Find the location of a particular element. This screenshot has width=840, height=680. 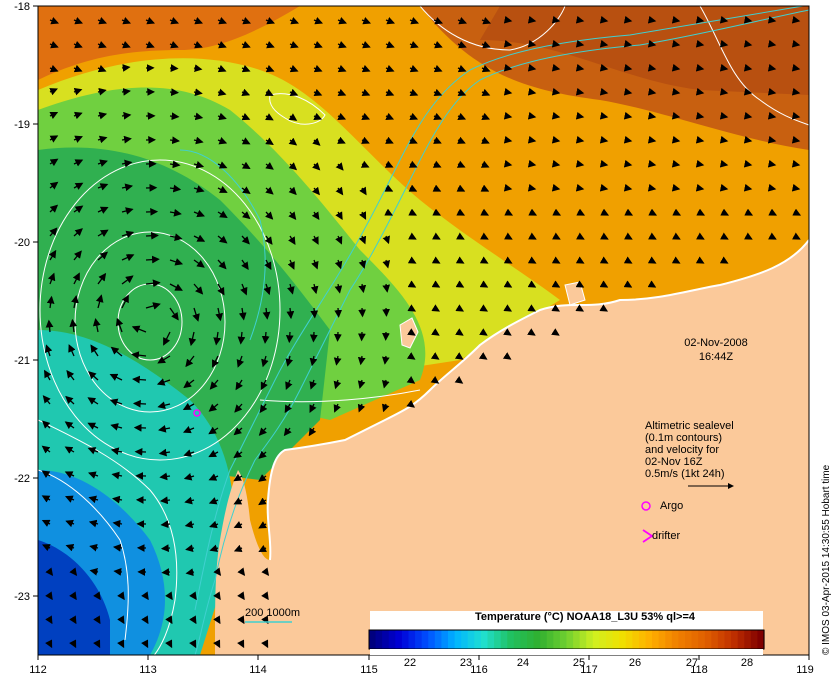

colorbar-tick: 25 is located at coordinates (579, 663).